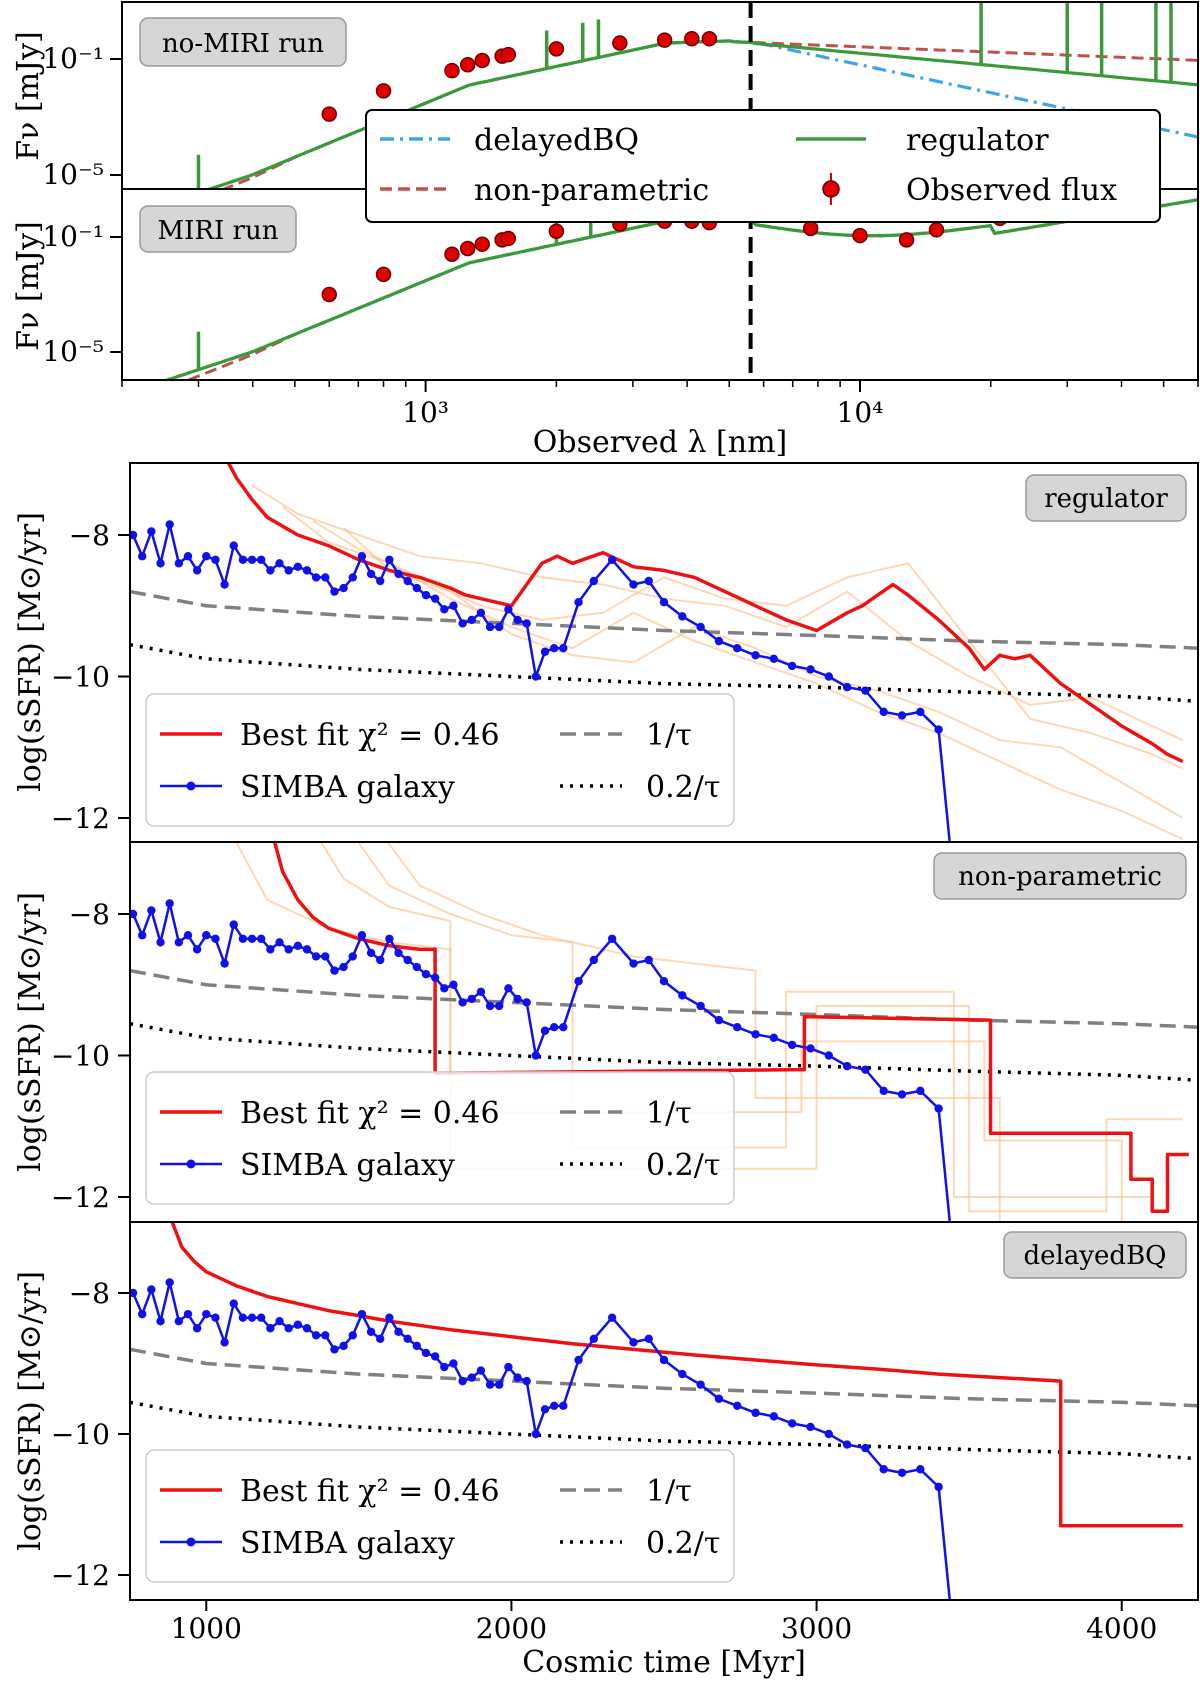 Image resolution: width=1200 pixels, height=1683 pixels. Describe the element at coordinates (80, 677) in the screenshot. I see `ssfr-y-tick-label: −10` at that location.